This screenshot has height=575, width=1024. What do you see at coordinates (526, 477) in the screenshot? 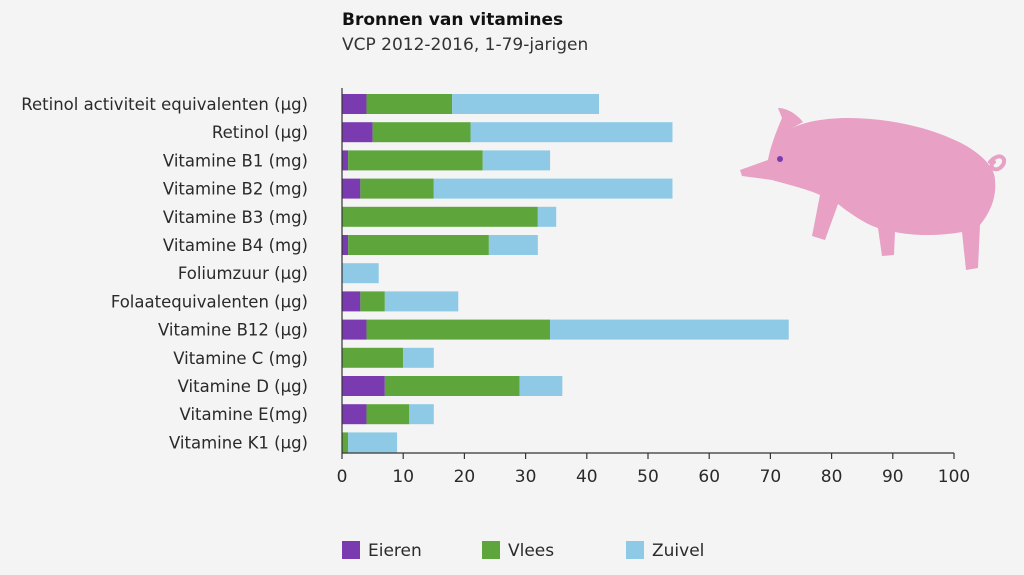
I see `x-tick-label: 30` at bounding box center [526, 477].